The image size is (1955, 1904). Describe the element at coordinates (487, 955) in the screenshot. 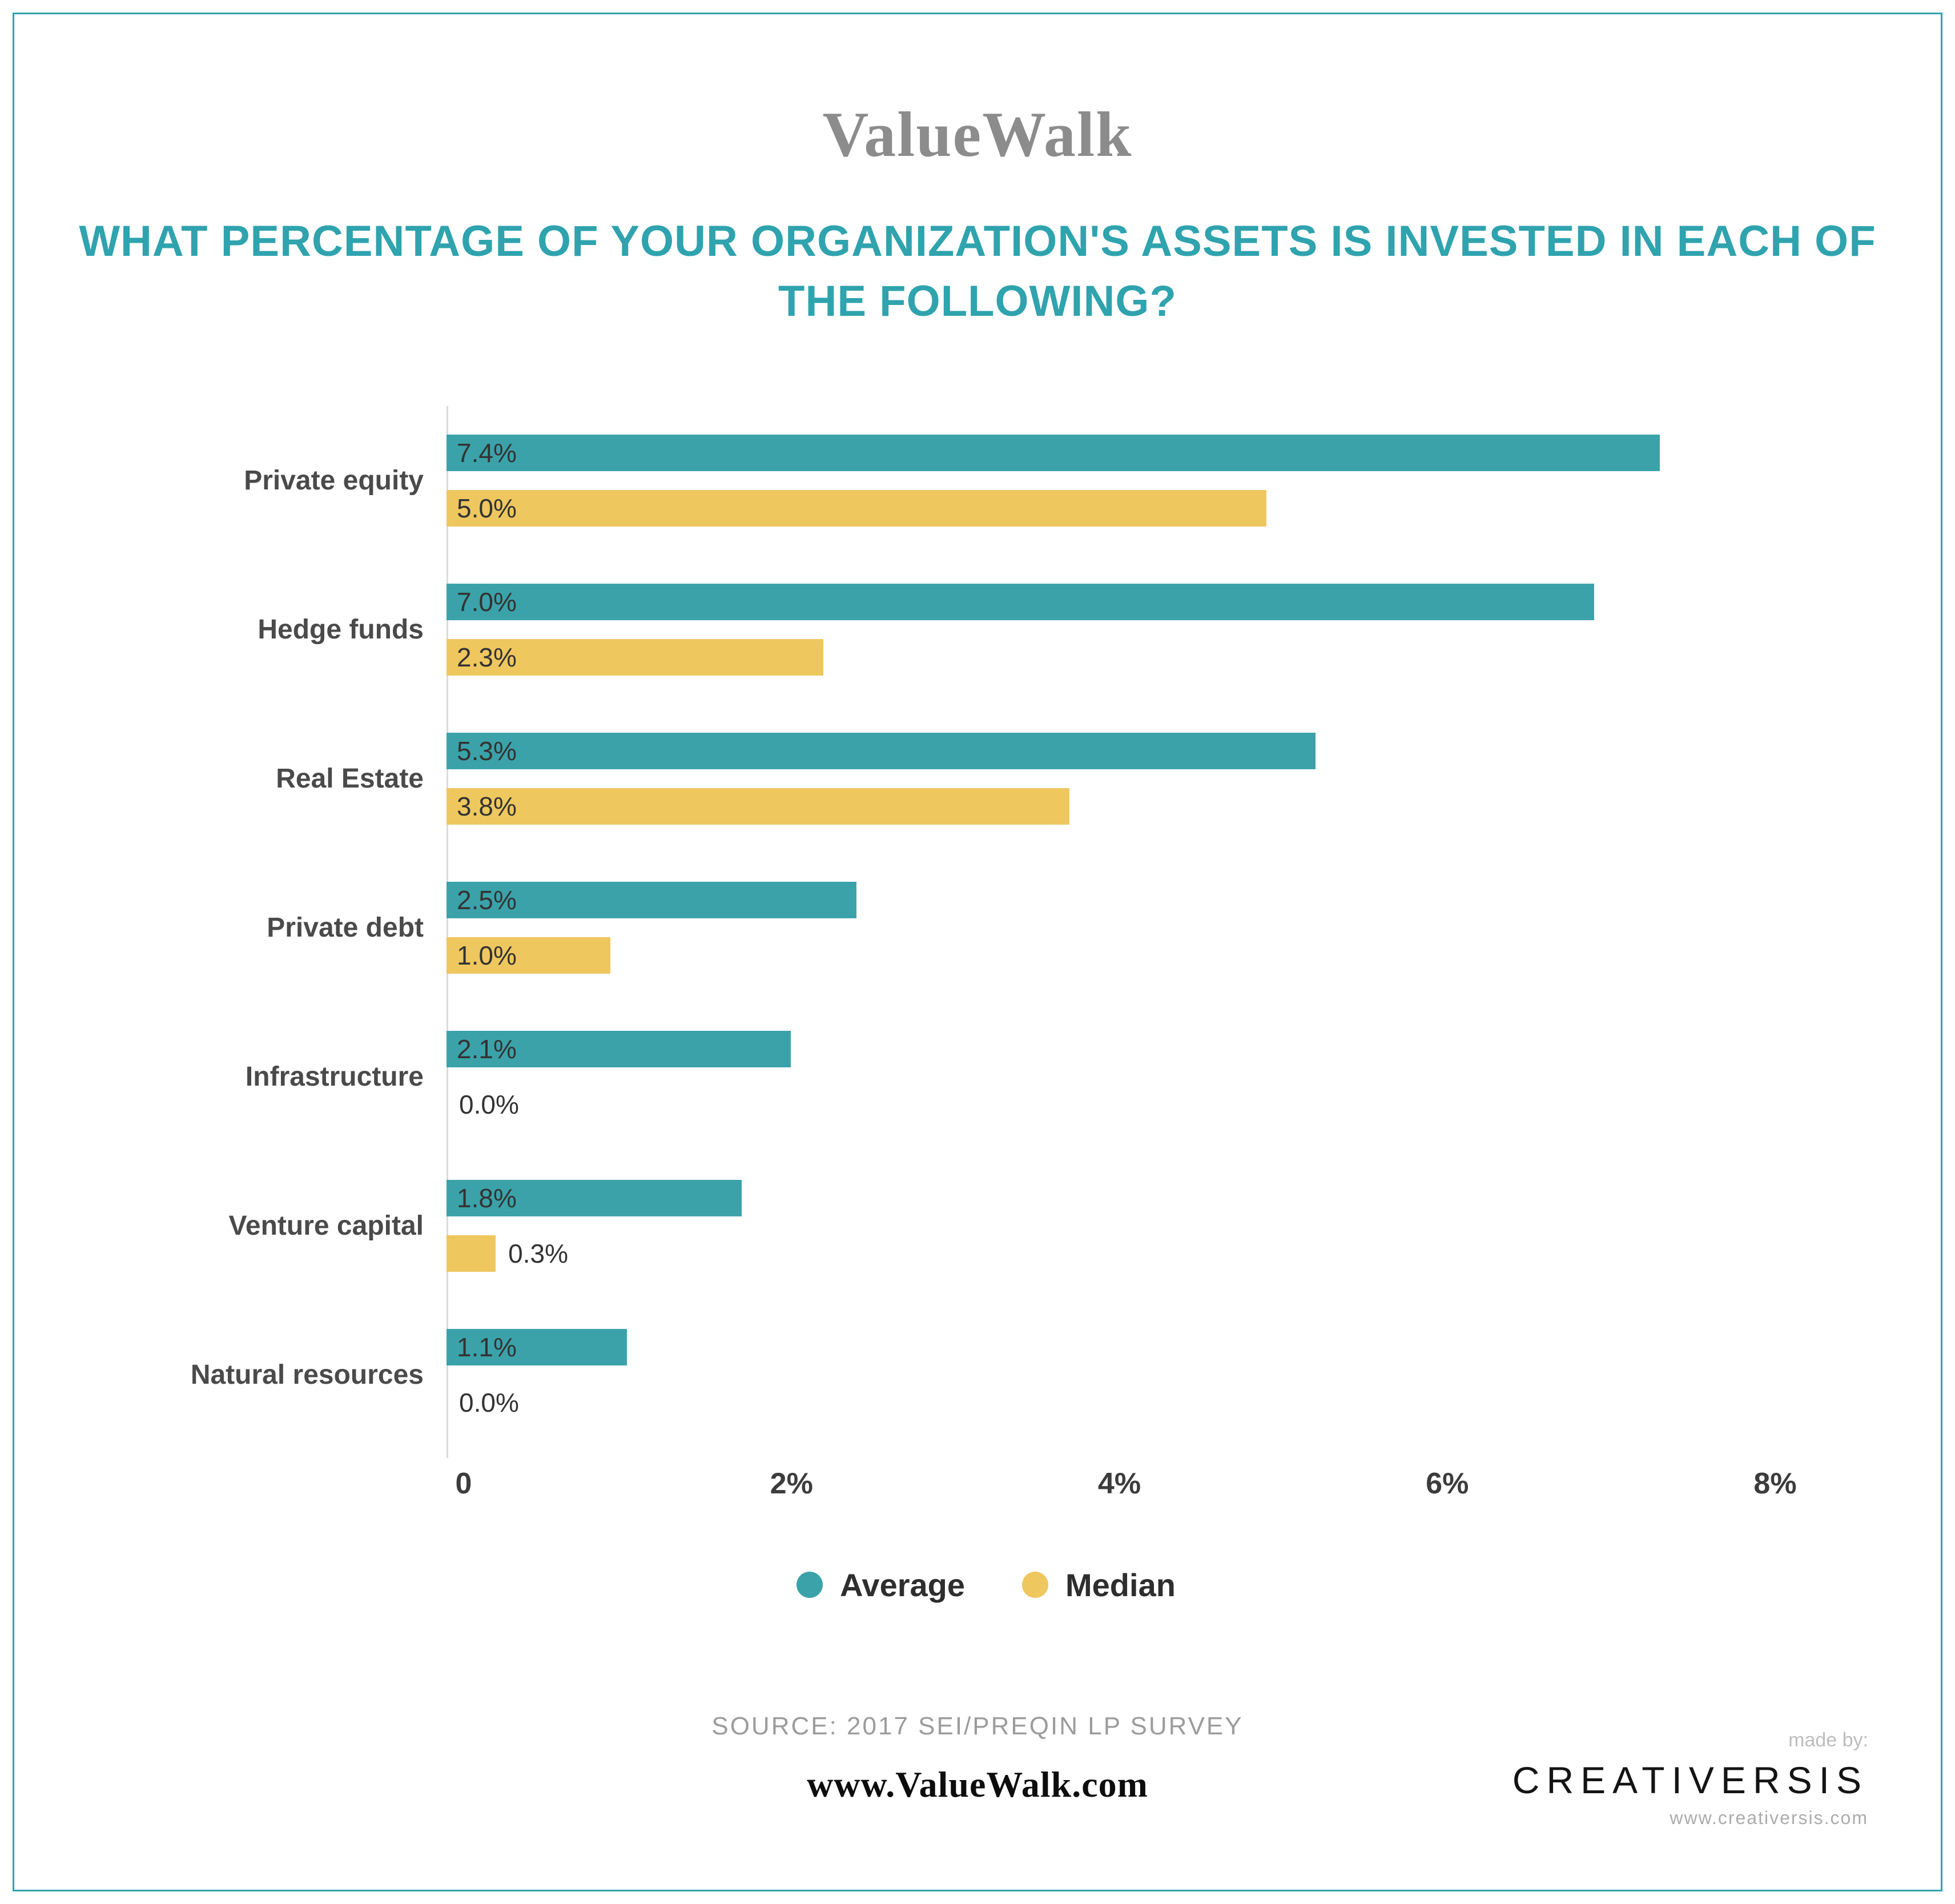

I see `value-label: 1.0%` at that location.